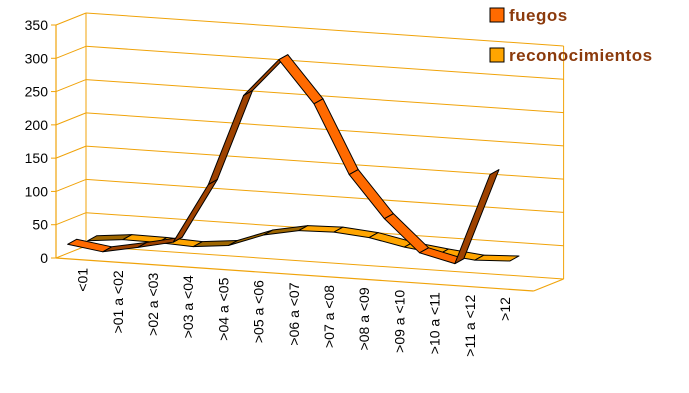  I want to click on y-tick-label: 100, so click(37, 191).